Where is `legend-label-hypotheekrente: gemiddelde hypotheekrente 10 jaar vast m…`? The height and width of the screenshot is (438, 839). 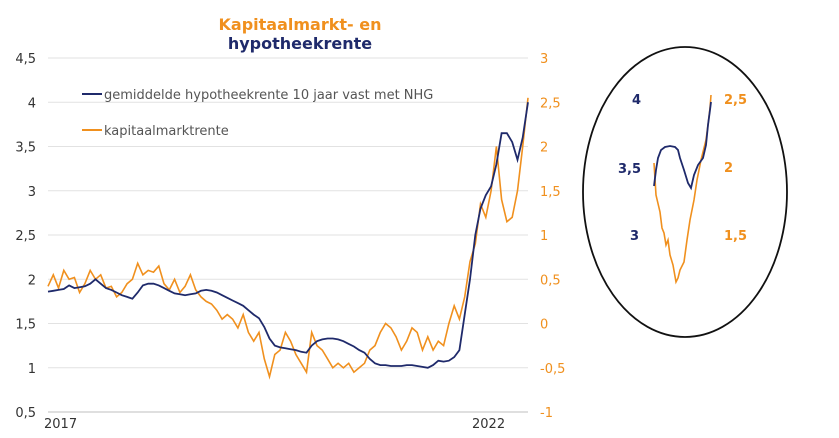
legend-label-hypotheekrente: gemiddelde hypotheekrente 10 jaar vast m… is located at coordinates (268, 95).